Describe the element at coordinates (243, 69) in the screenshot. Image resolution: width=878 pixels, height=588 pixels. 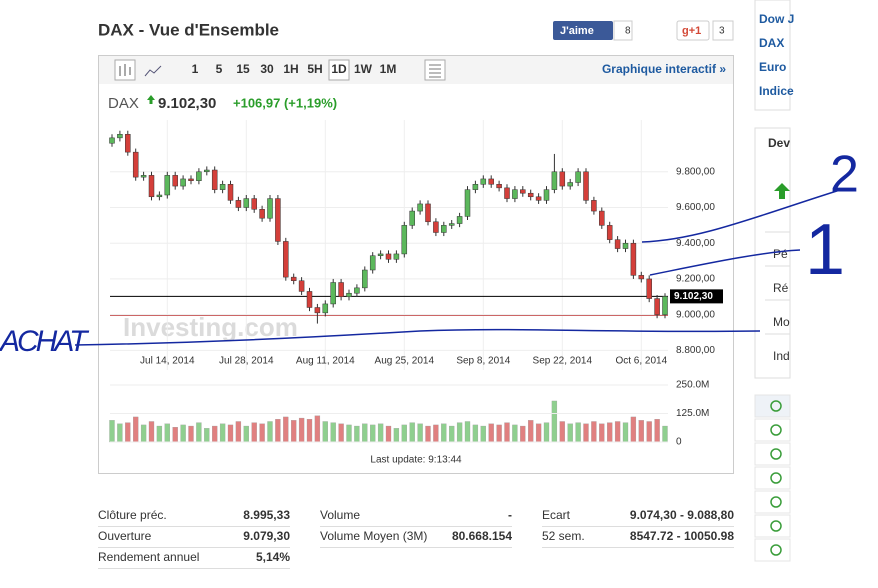
I see `interval: 15` at that location.